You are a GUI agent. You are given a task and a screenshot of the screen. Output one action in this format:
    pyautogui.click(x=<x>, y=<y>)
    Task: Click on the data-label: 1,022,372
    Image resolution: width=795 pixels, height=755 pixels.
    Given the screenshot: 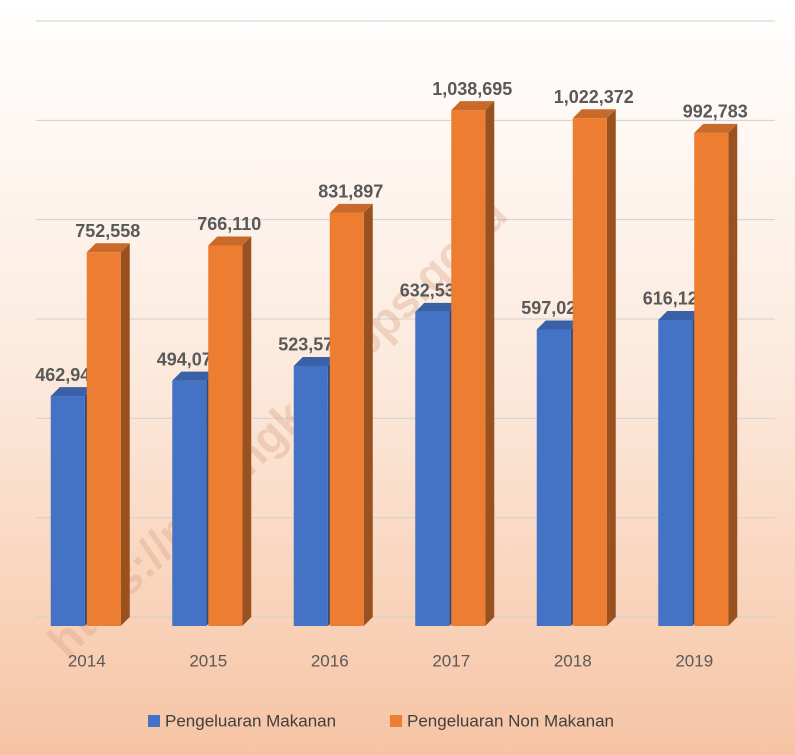 What is the action you would take?
    pyautogui.click(x=594, y=97)
    